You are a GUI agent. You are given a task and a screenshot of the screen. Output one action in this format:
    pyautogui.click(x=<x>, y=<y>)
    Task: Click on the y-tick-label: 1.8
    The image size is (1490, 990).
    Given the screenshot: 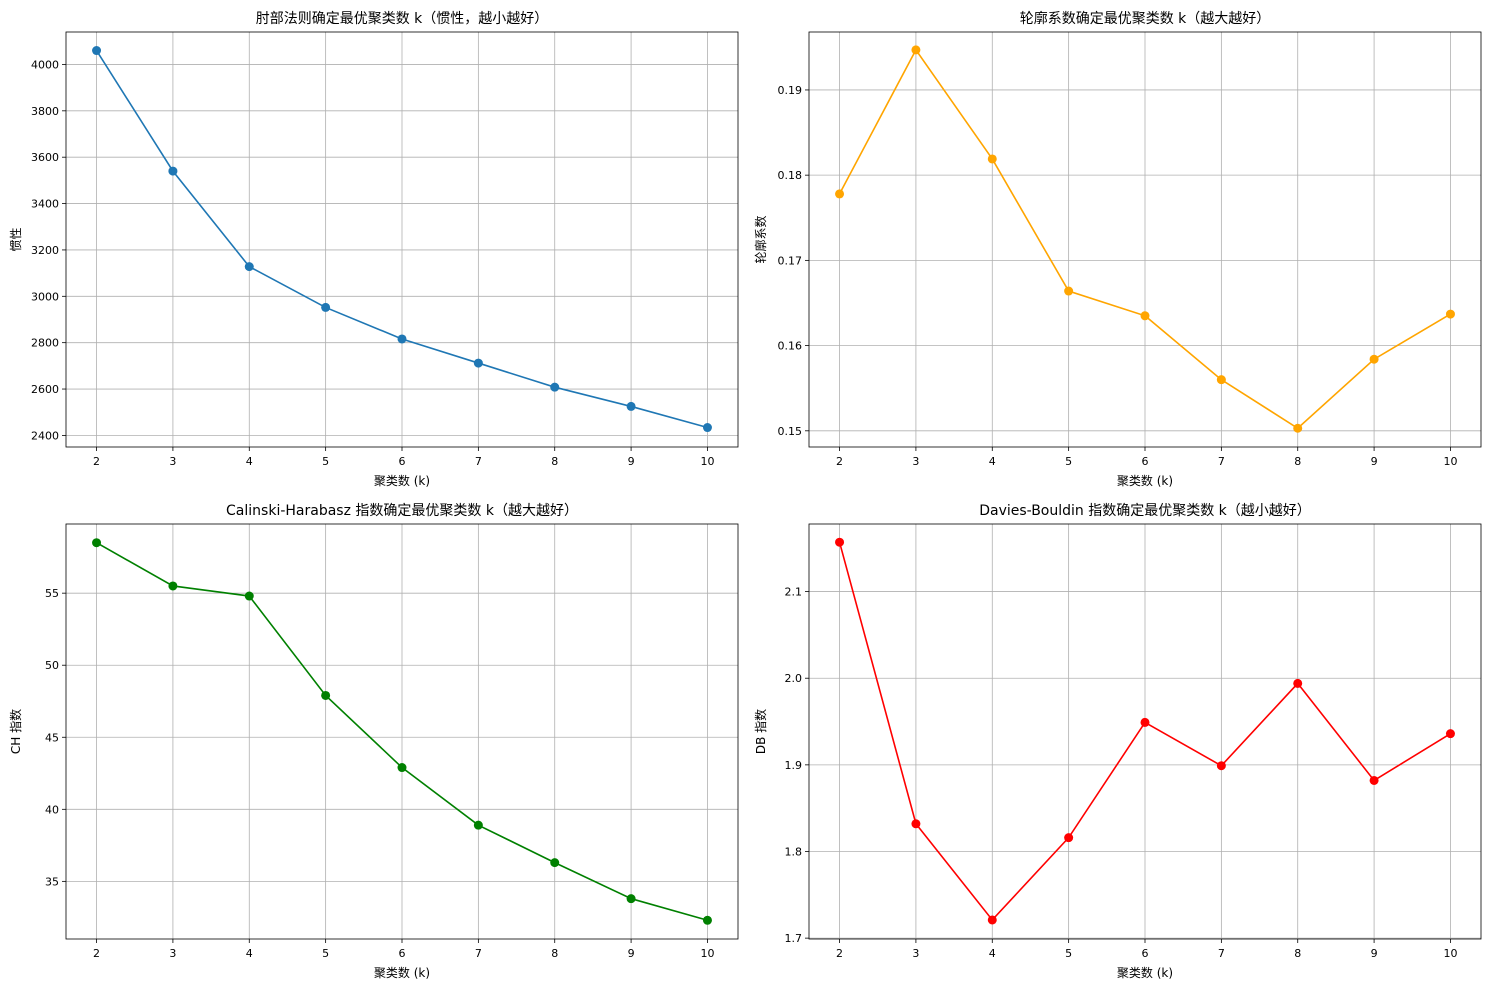 What is the action you would take?
    pyautogui.click(x=794, y=851)
    